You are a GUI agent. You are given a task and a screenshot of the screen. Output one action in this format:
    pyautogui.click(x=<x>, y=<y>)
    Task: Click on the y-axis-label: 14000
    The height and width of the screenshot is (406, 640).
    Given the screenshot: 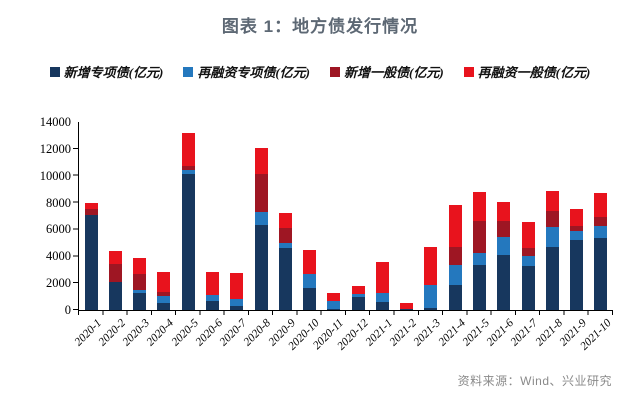 What is the action you would take?
    pyautogui.click(x=55, y=122)
    